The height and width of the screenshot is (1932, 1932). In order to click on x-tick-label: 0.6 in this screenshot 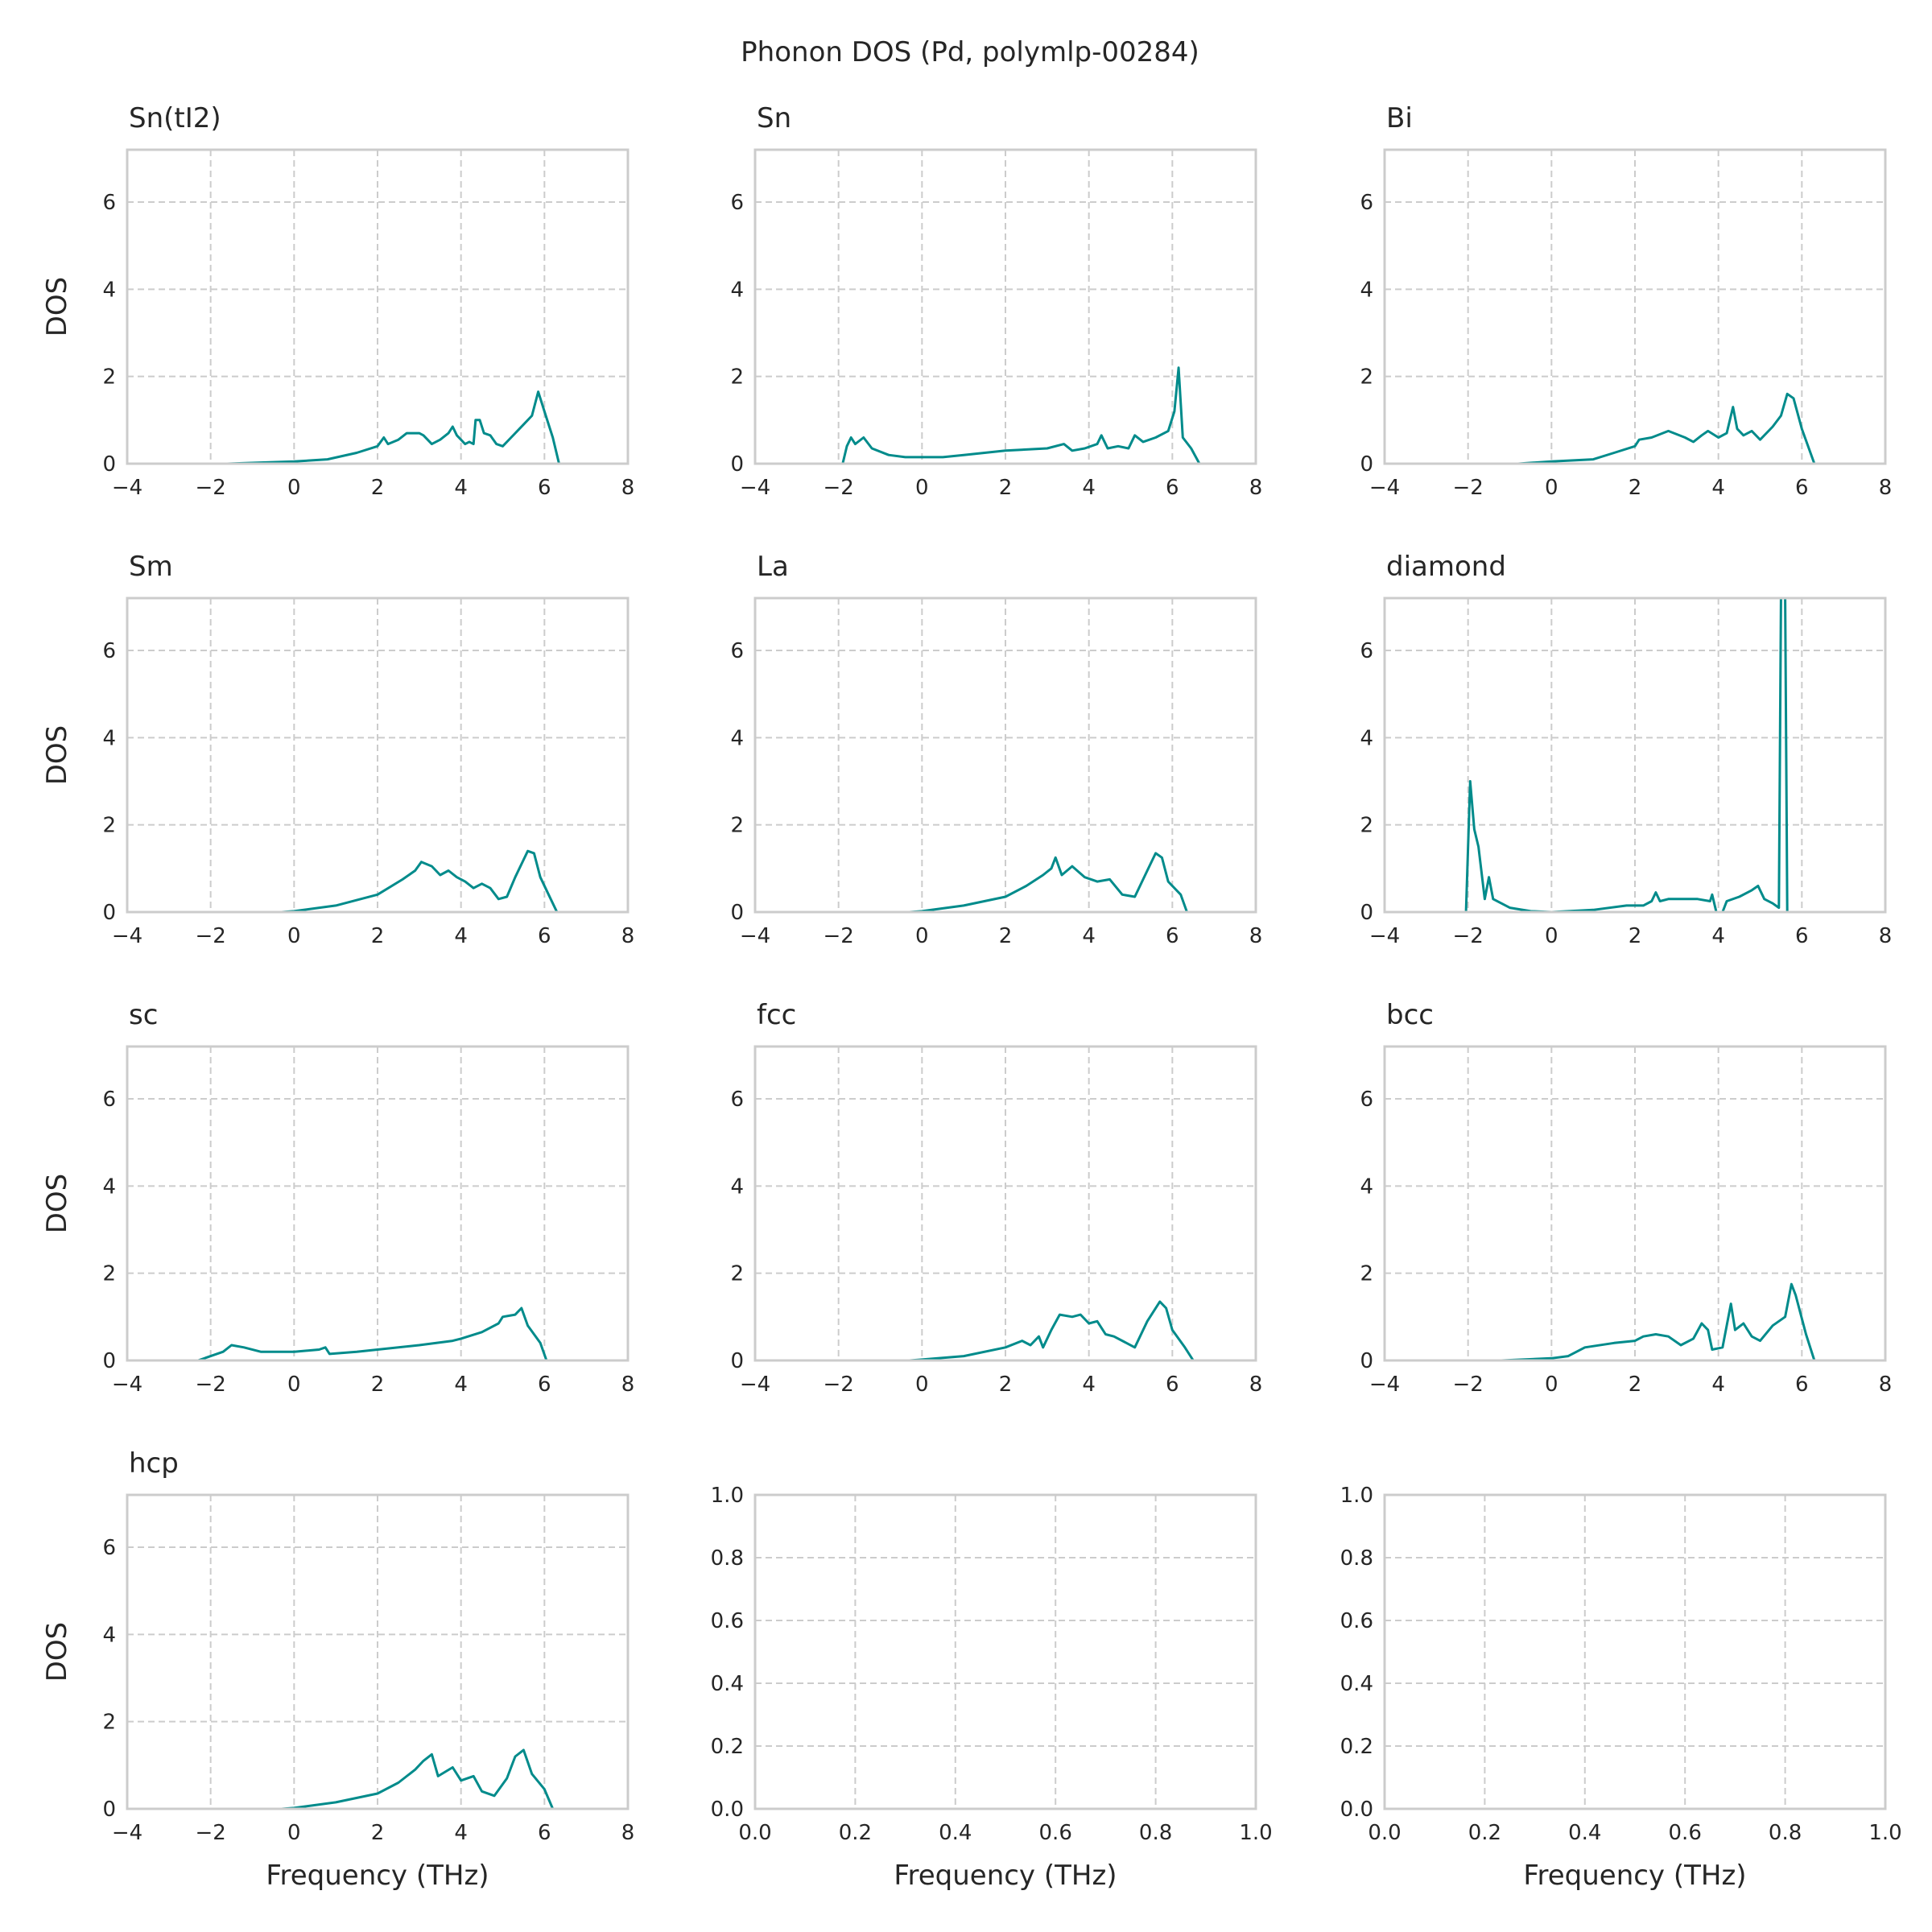, I will do `click(1686, 1833)`.